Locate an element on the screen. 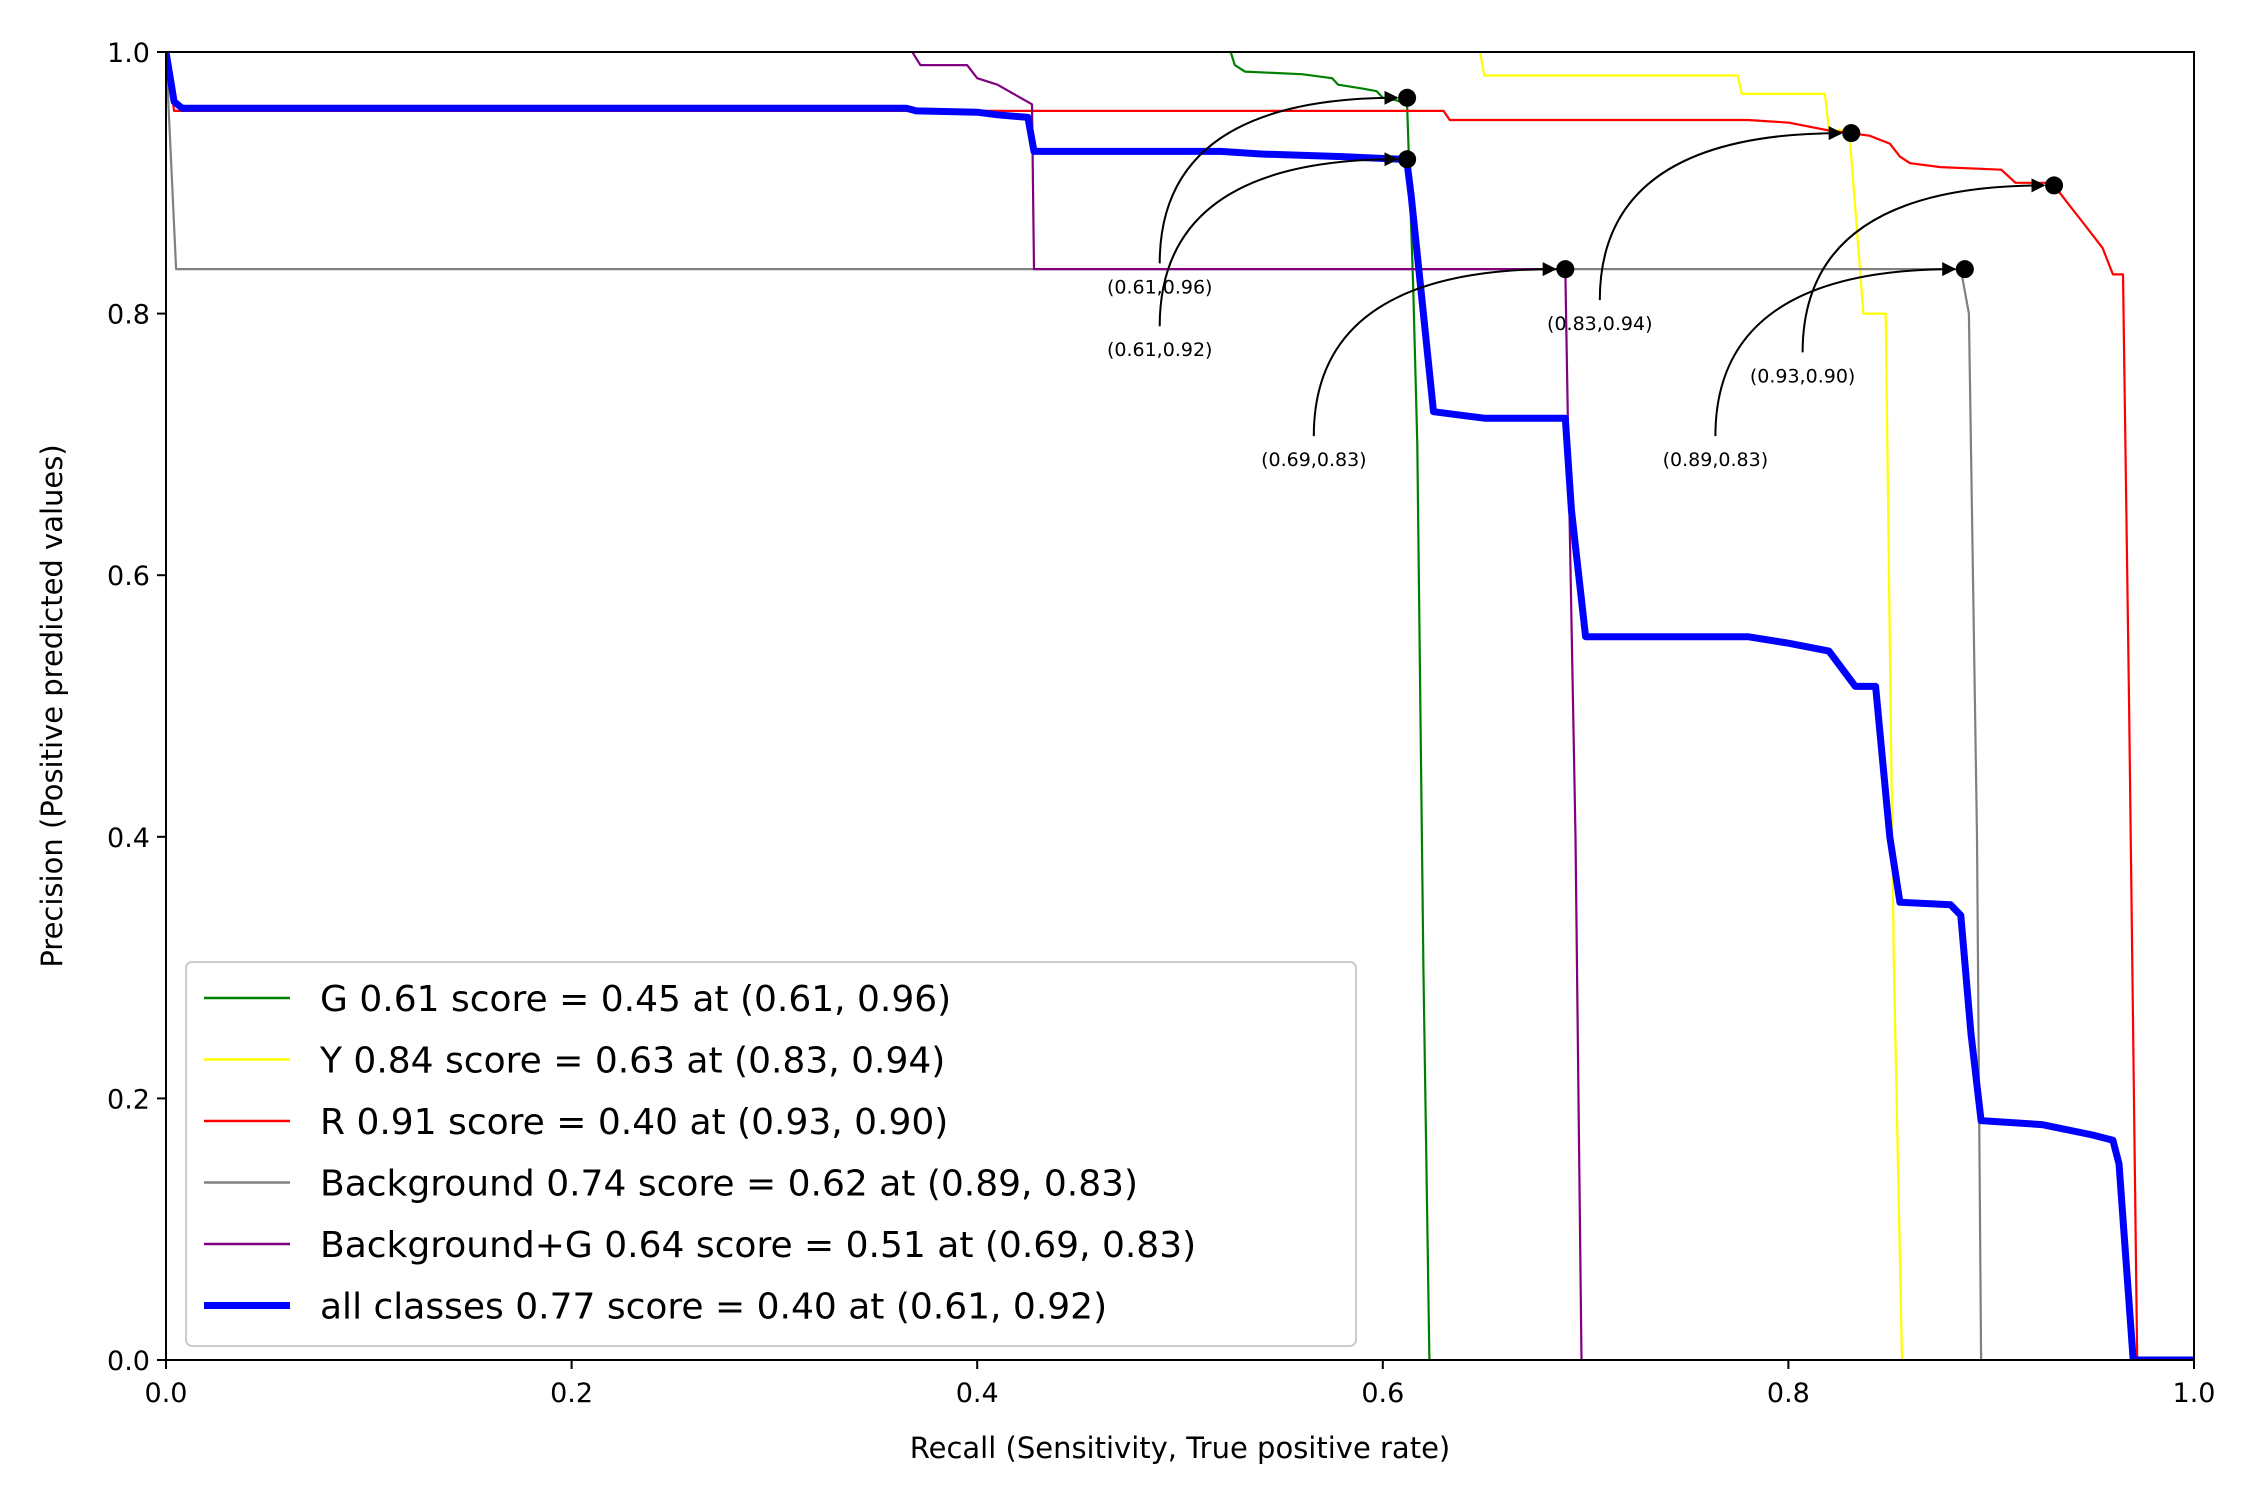  y-tick-label: 0.4 is located at coordinates (128, 838).